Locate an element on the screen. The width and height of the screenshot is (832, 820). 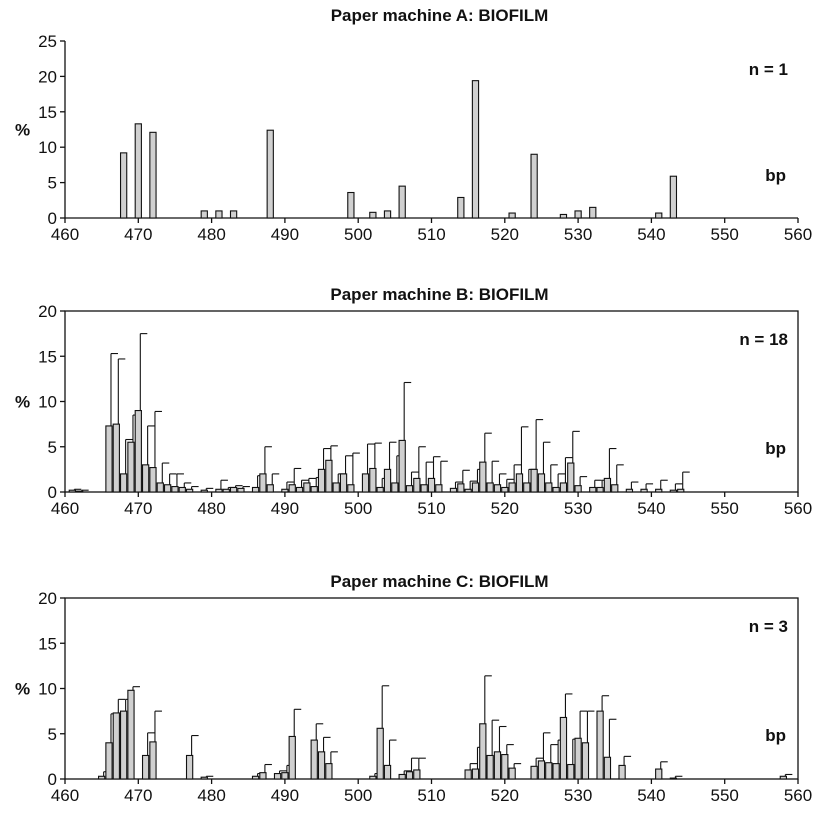
y-tick-label: 20 is located at coordinates (47, 76).